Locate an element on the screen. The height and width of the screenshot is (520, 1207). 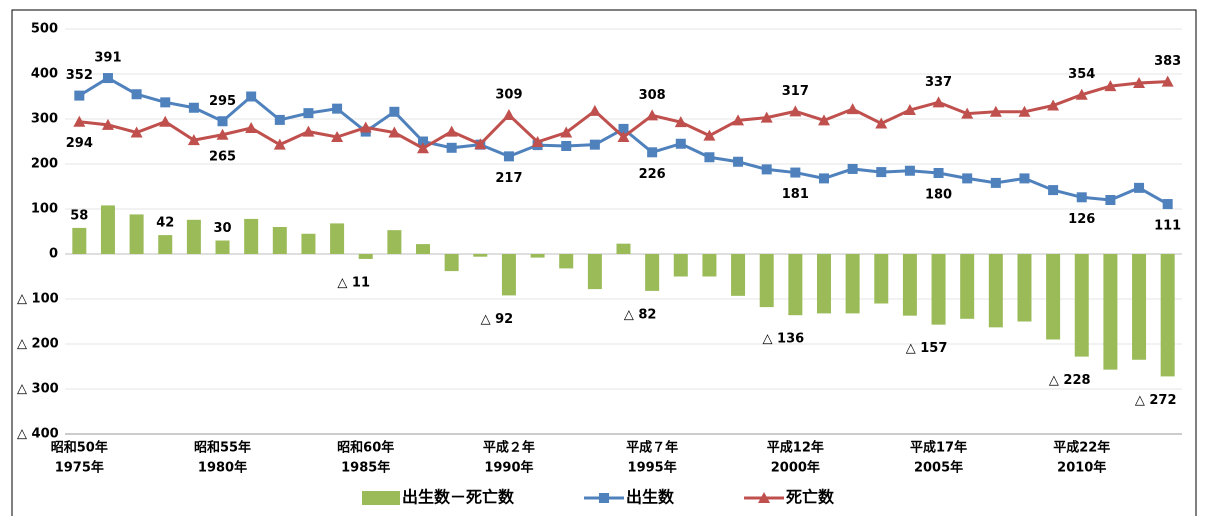
line-value-label: 294 is located at coordinates (79, 143).